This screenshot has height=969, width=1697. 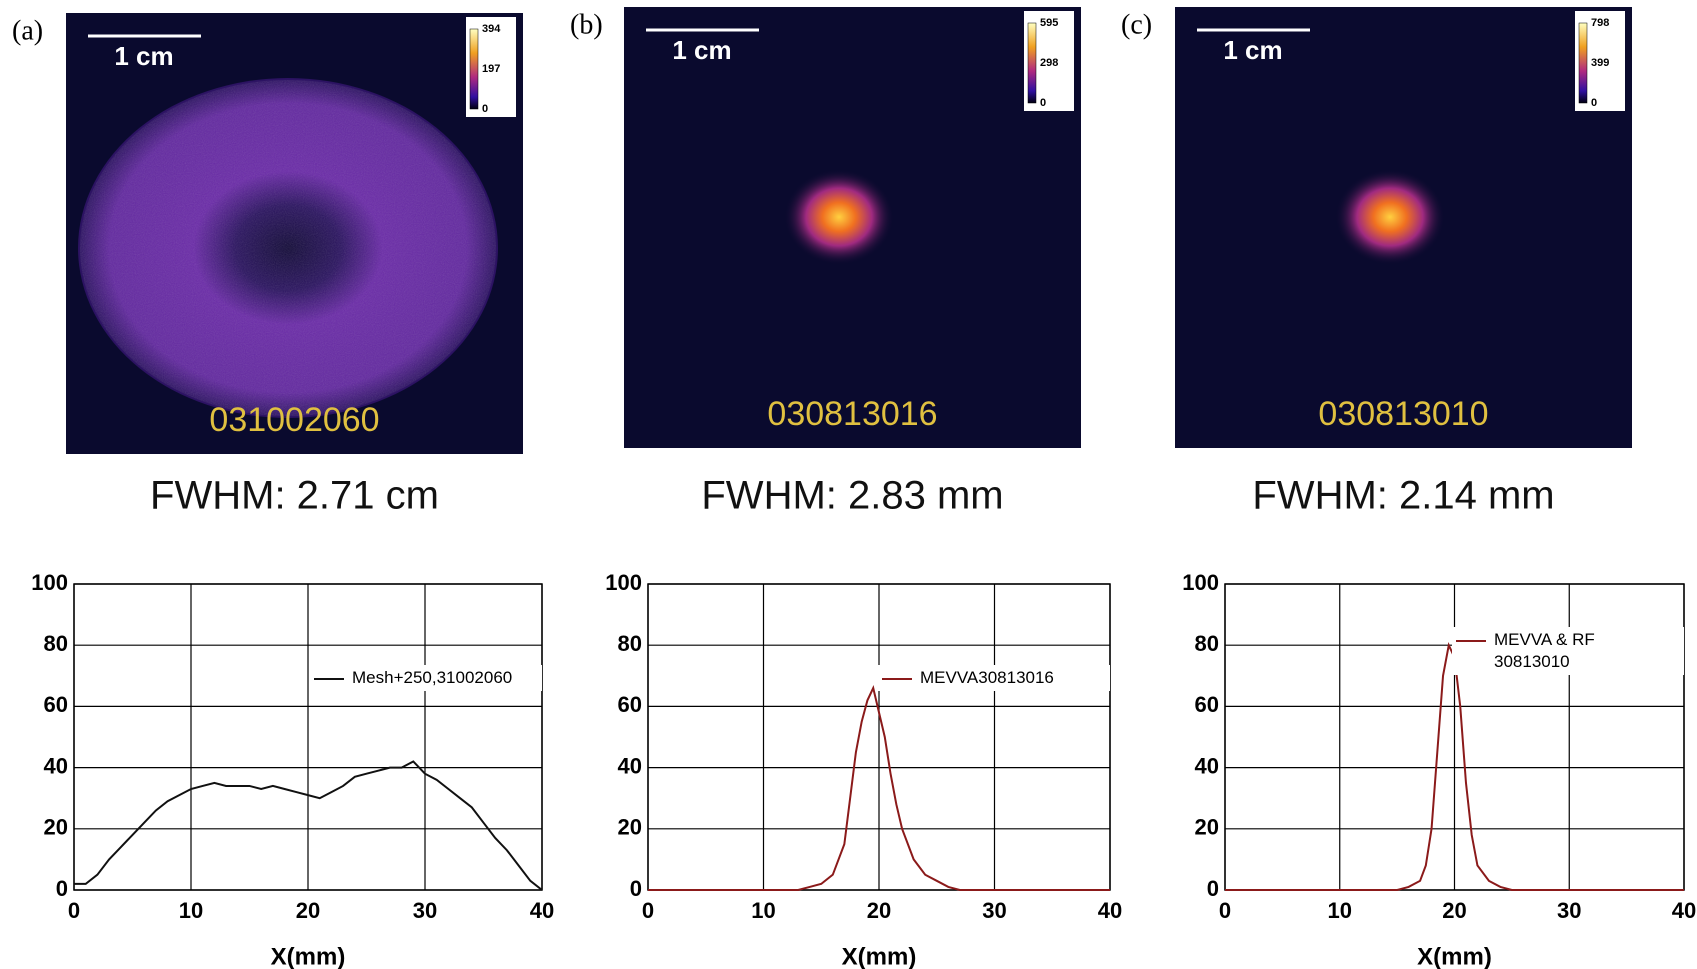 I want to click on panel-label: (b), so click(x=586, y=24).